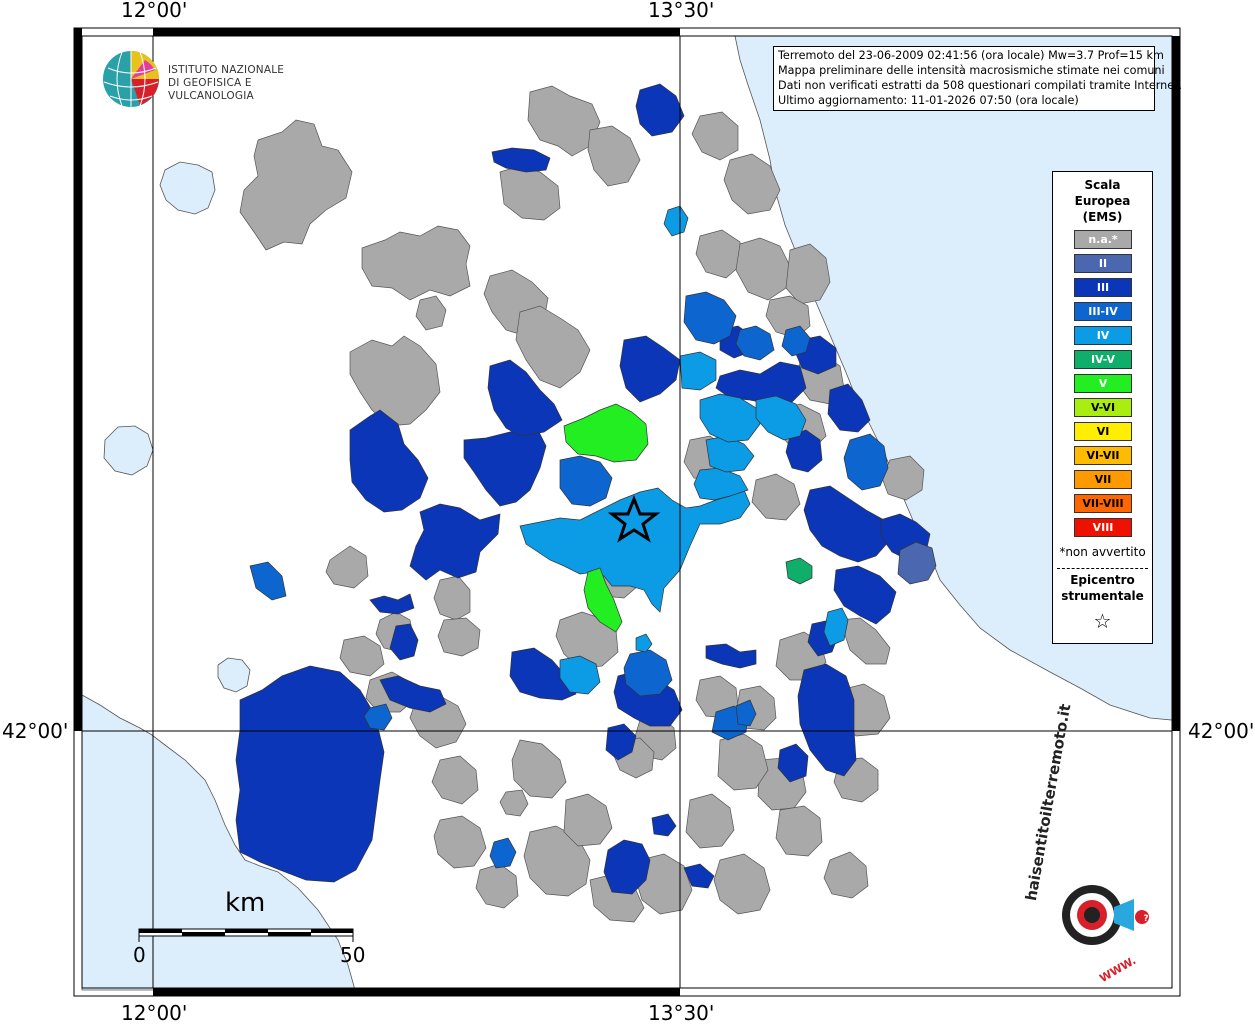 The width and height of the screenshot is (1255, 1025). What do you see at coordinates (1102, 621) in the screenshot?
I see `legend-star-icon: ☆` at bounding box center [1102, 621].